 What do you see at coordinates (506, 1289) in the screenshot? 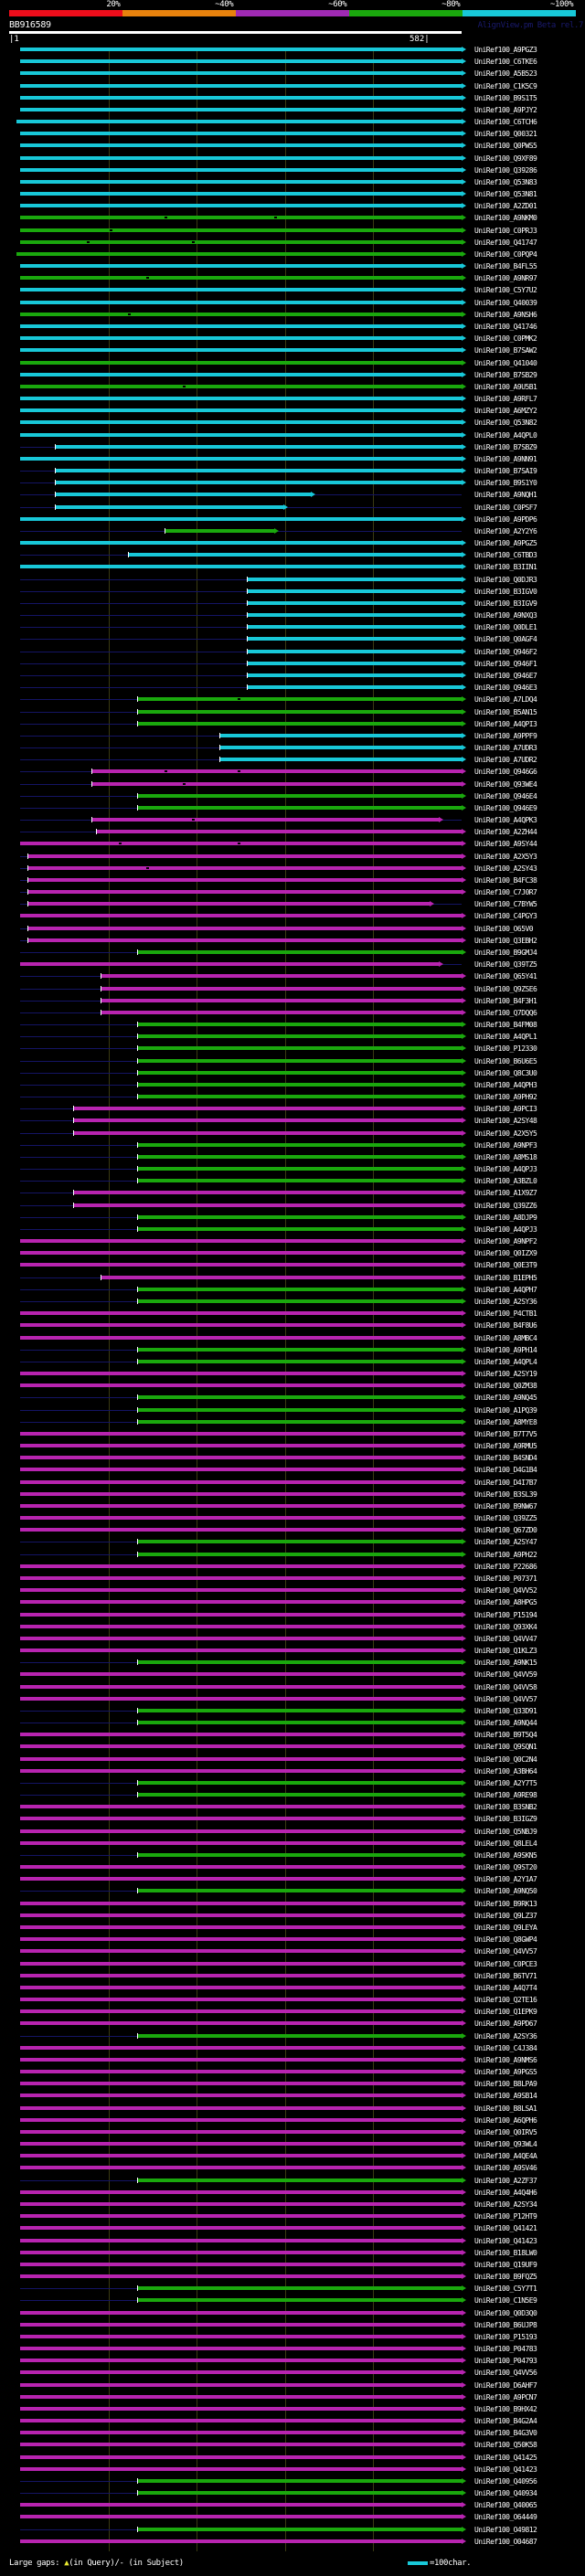
I see `hit-label: UniRef100_A4QPH7` at bounding box center [506, 1289].